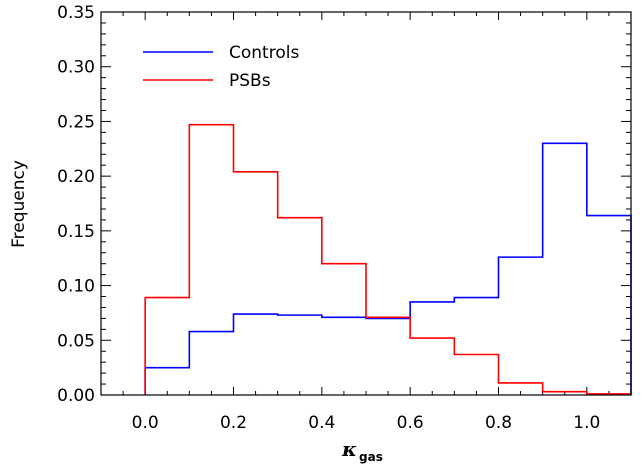  What do you see at coordinates (19, 204) in the screenshot?
I see `y-axis-title: Frequency` at bounding box center [19, 204].